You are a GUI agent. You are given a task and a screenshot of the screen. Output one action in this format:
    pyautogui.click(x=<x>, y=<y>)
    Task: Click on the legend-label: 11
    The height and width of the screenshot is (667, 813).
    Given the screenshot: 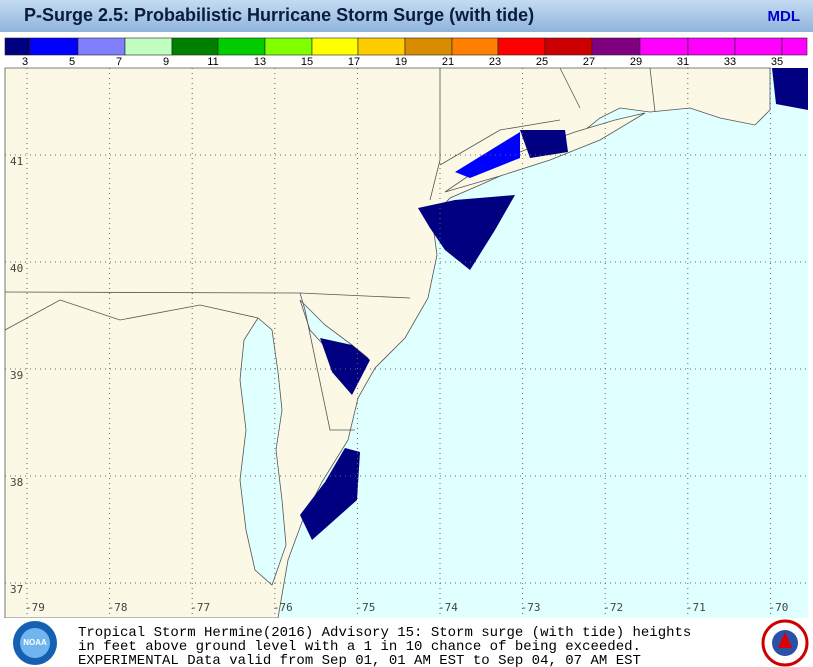 What is the action you would take?
    pyautogui.click(x=212, y=62)
    